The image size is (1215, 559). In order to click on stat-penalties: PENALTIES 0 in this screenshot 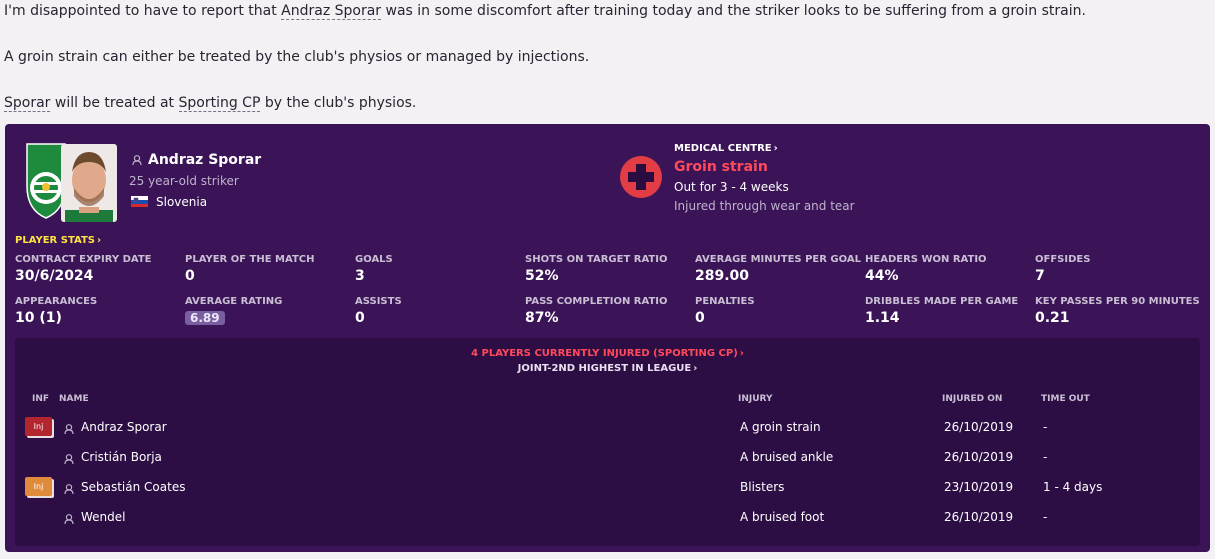, I will do `click(725, 311)`.